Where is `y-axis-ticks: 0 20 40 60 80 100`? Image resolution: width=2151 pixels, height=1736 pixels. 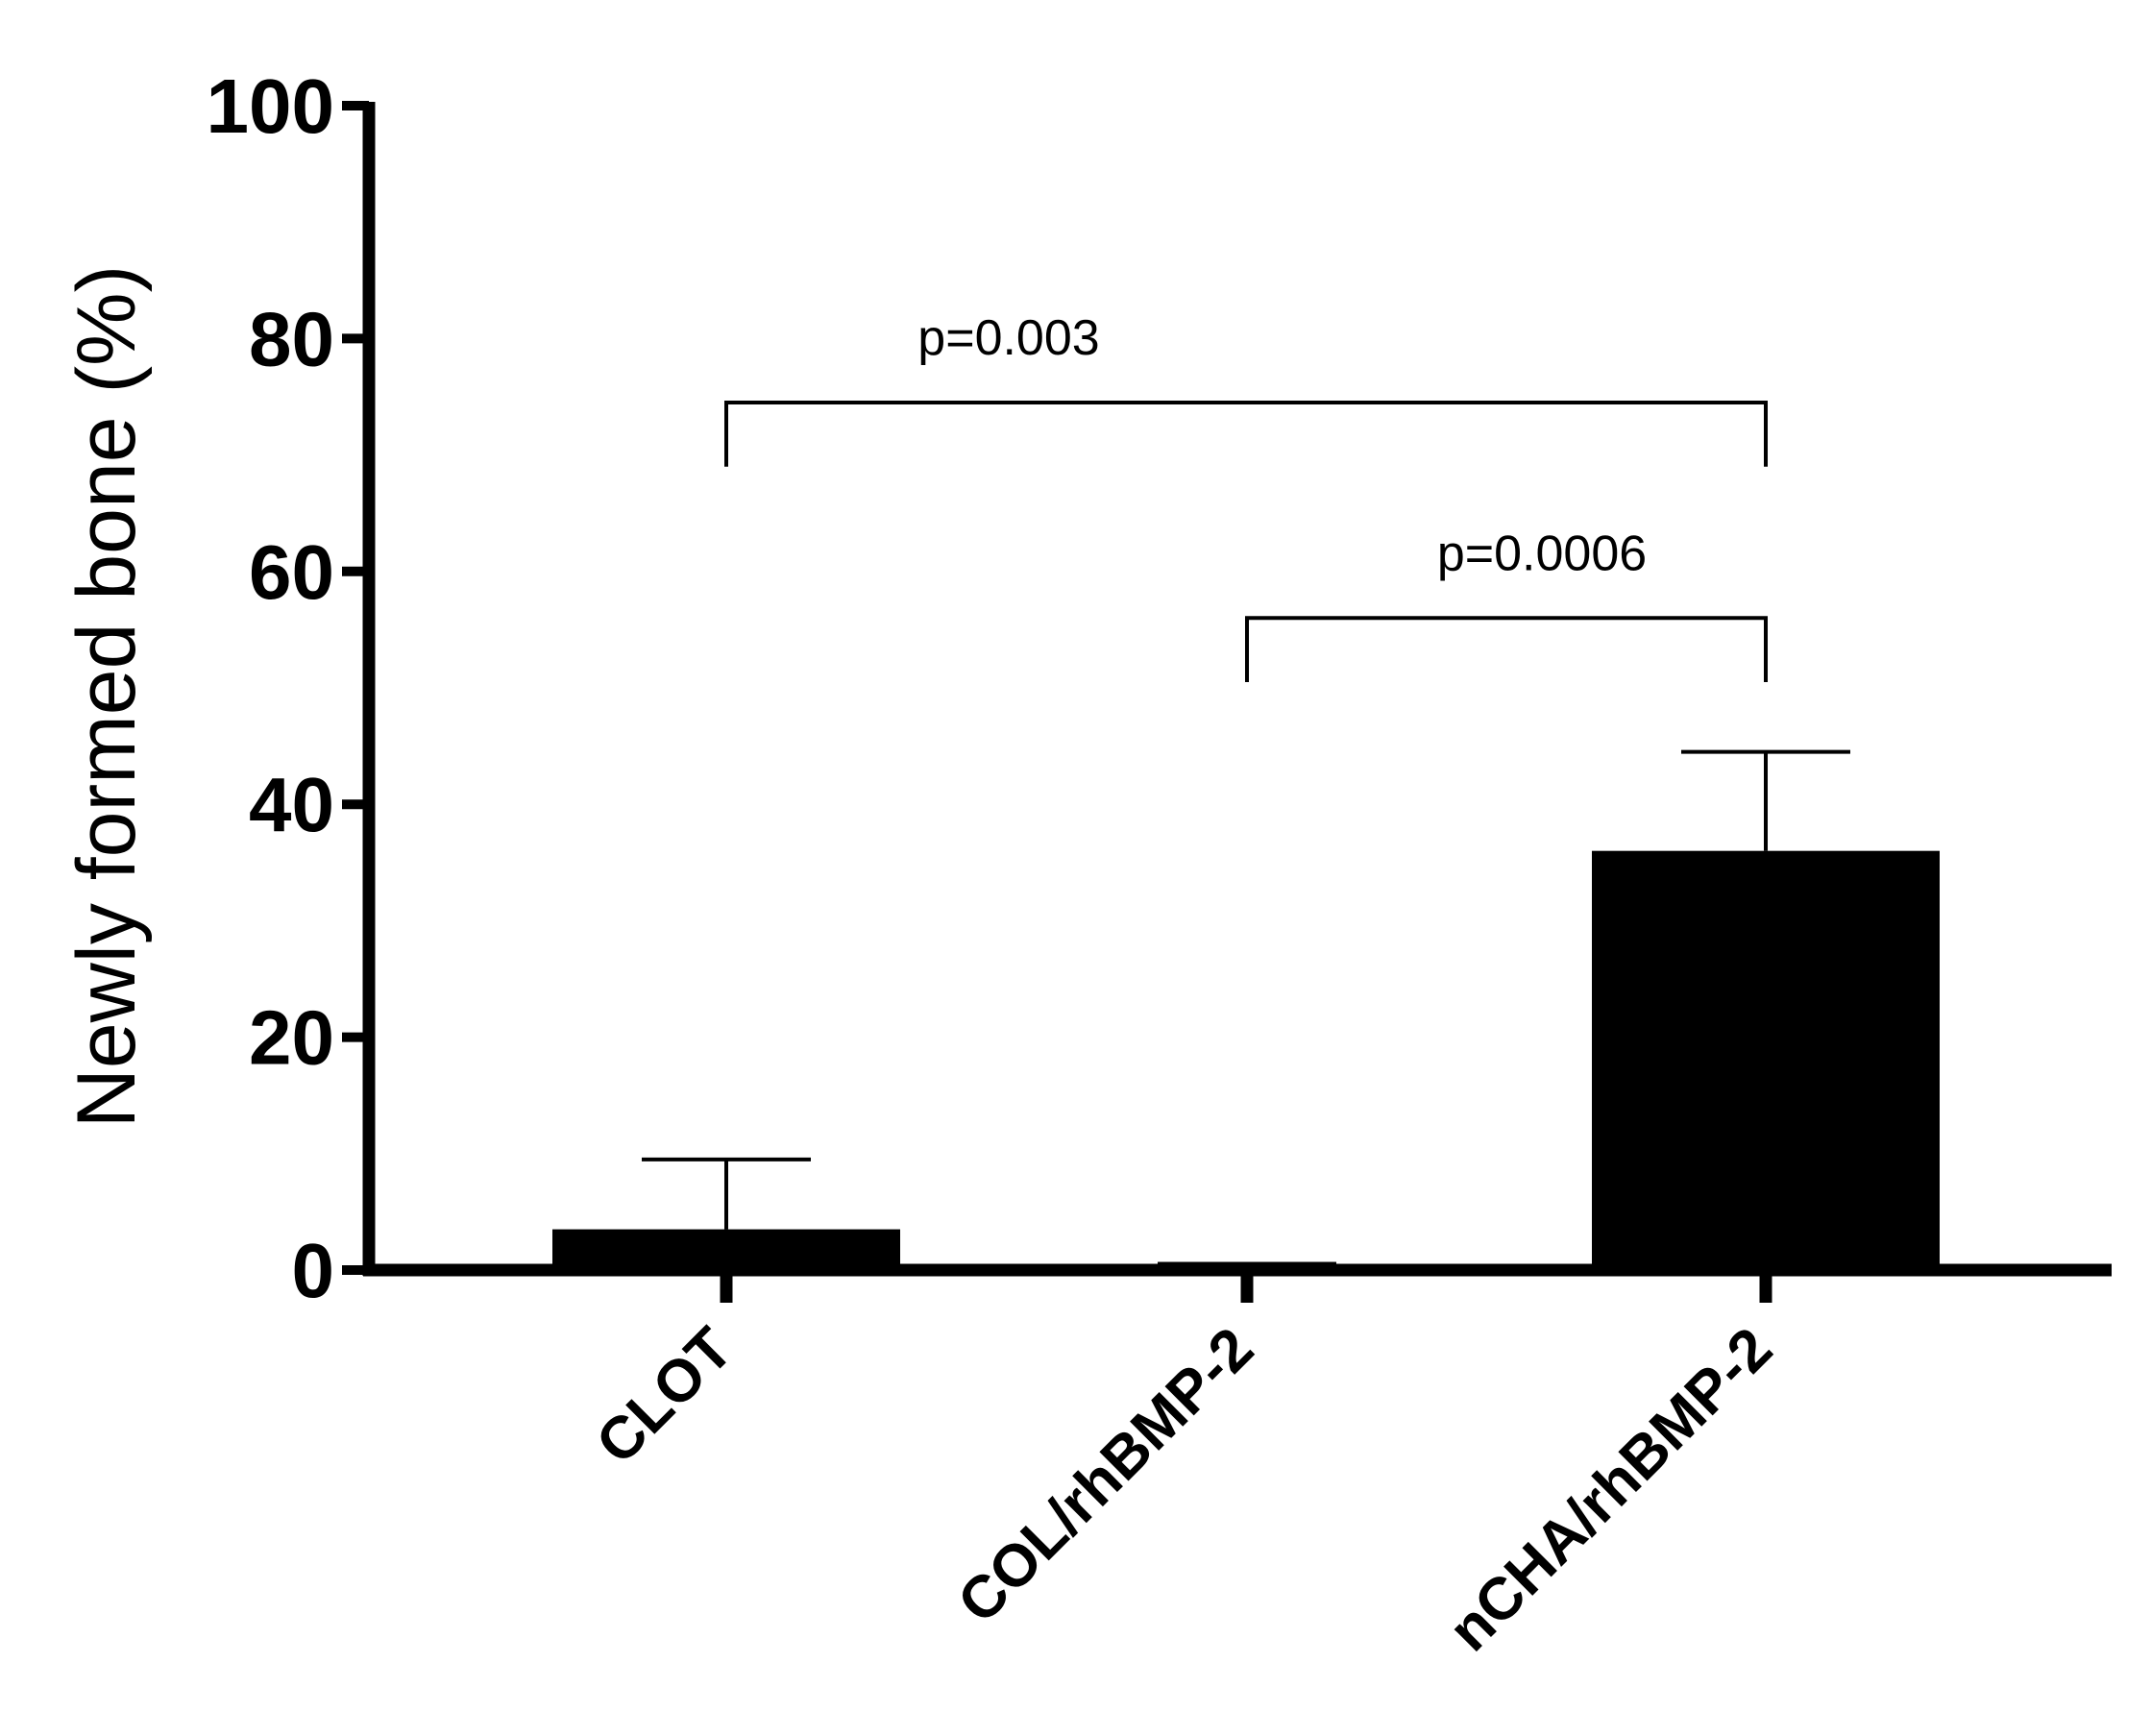 y-axis-ticks: 0 20 40 60 80 100 is located at coordinates (288, 688).